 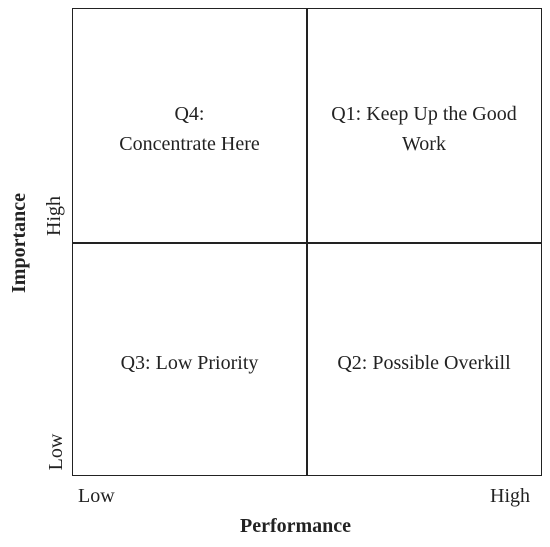 I want to click on quadrant-q2-label: Q2: Possible Overkill, so click(x=424, y=363).